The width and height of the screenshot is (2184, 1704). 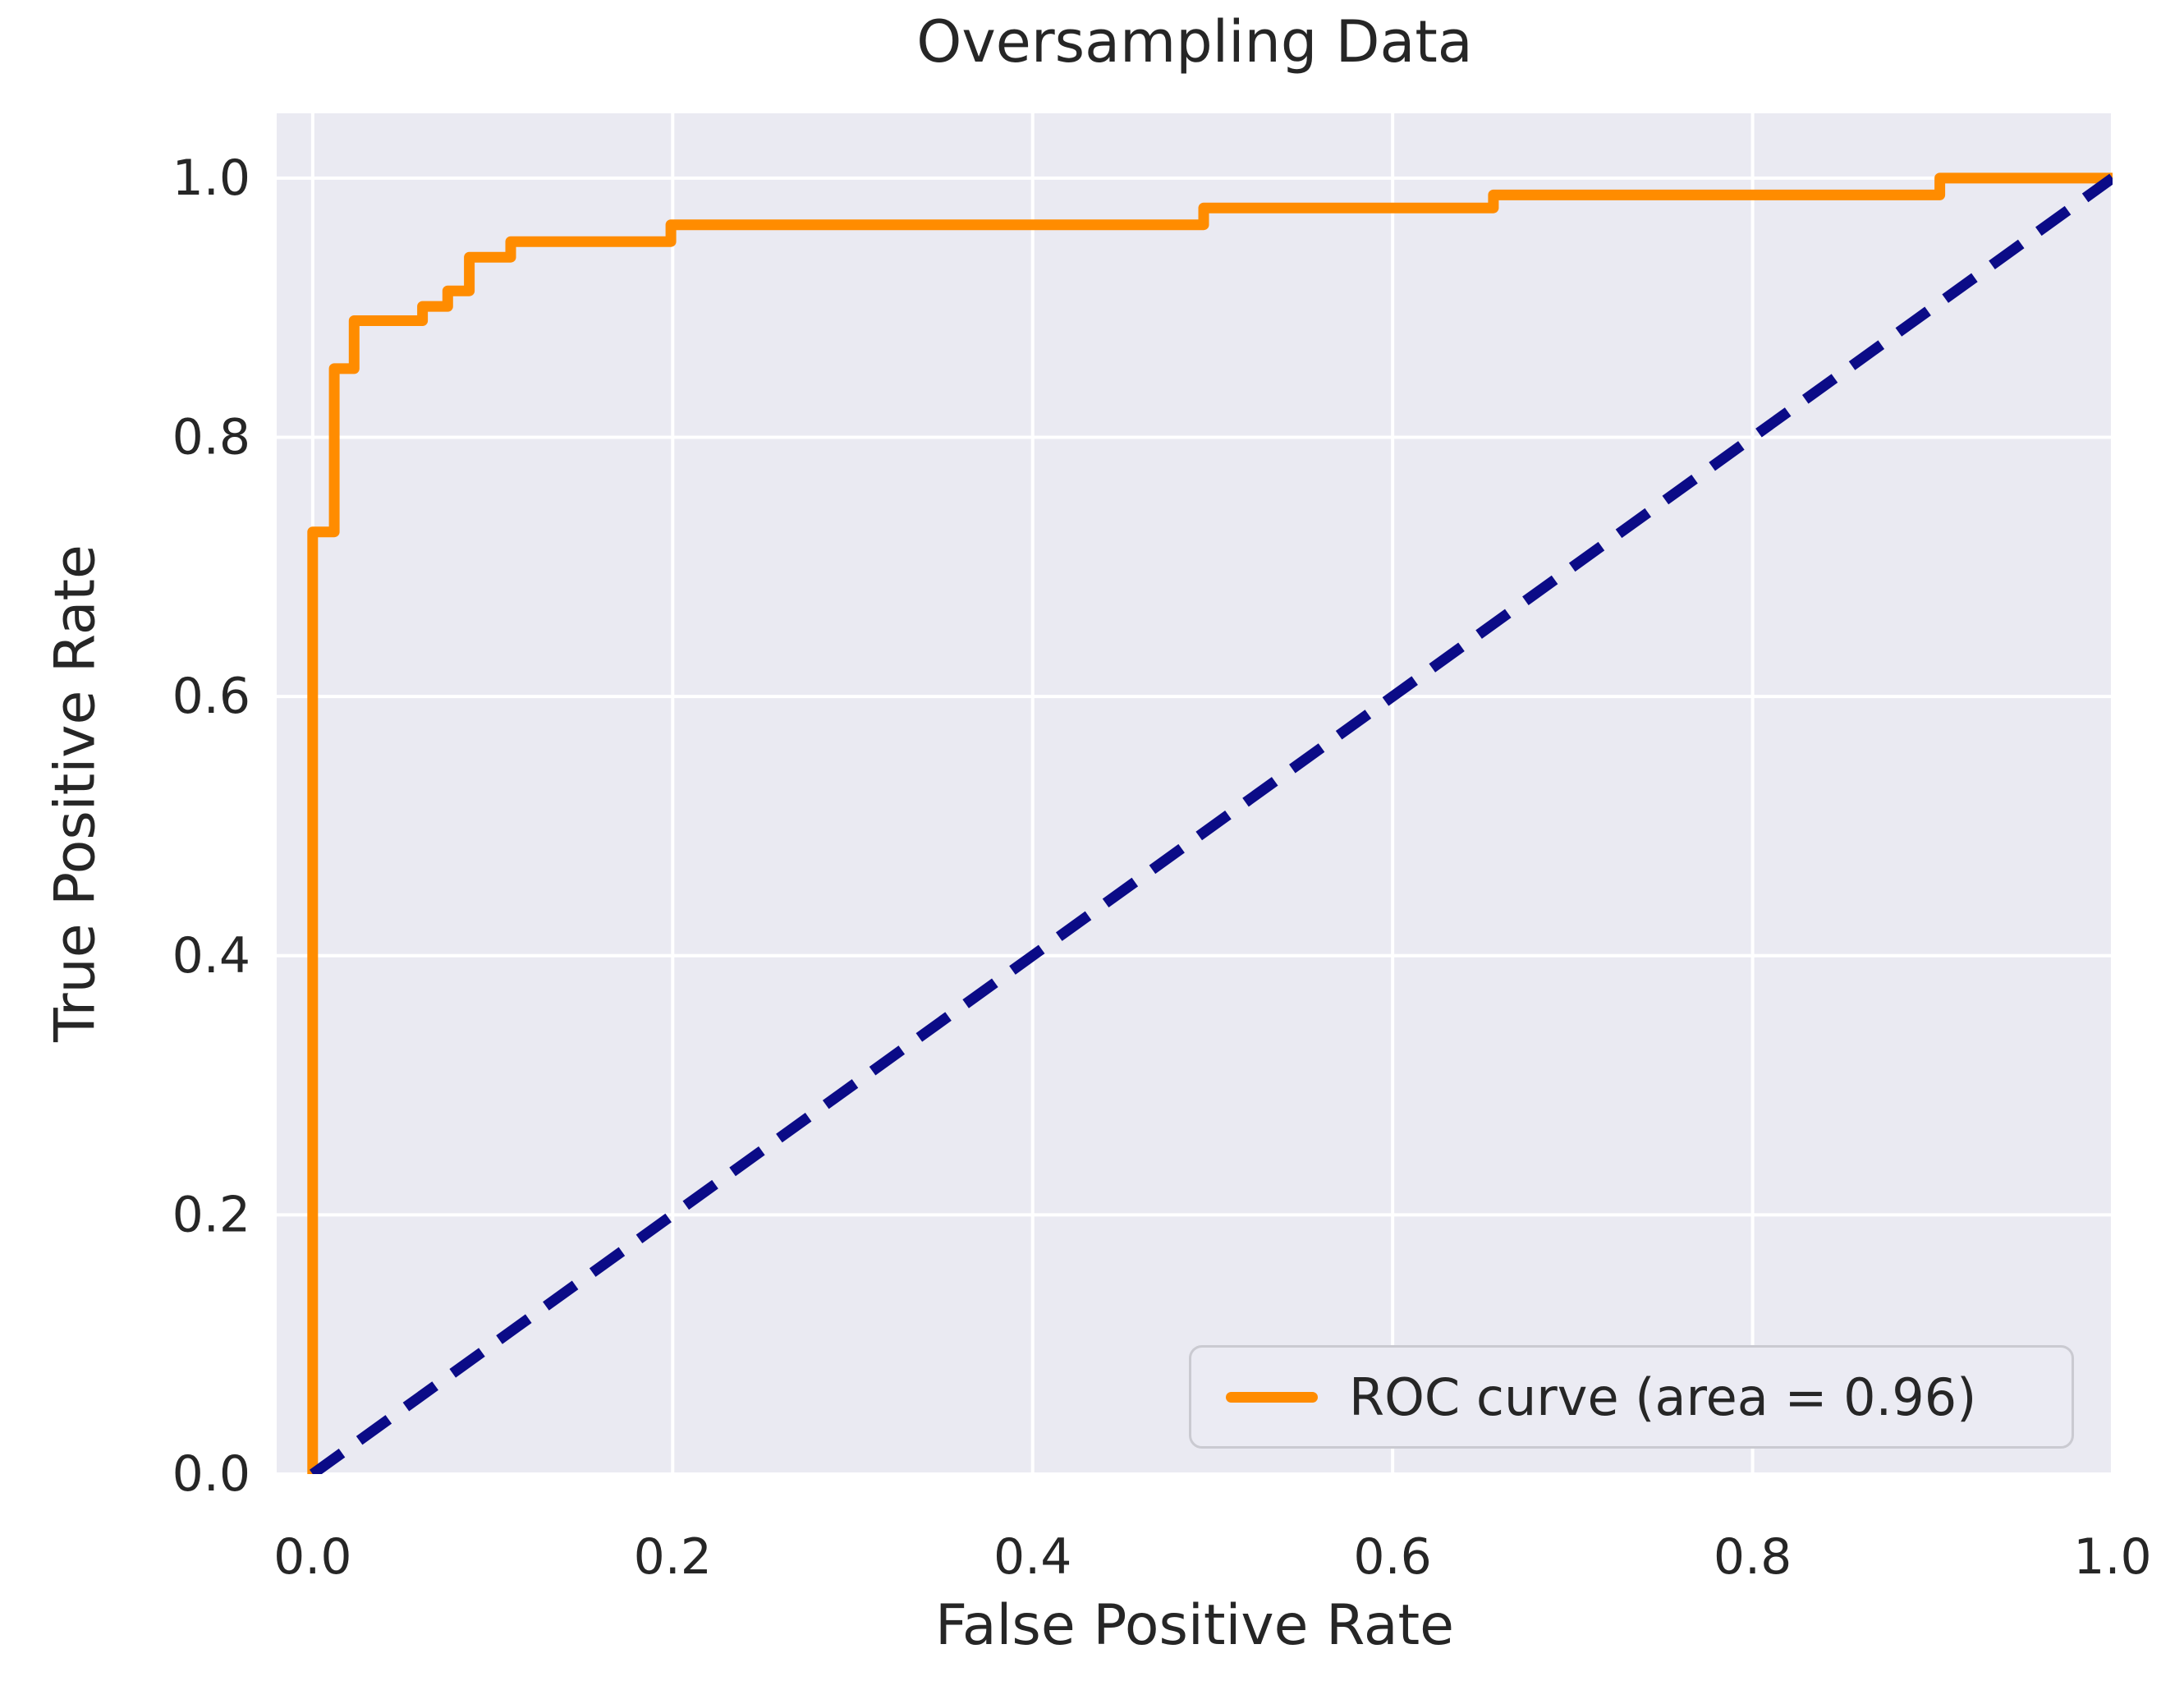 What do you see at coordinates (211, 437) in the screenshot?
I see `y-tick-label: 0.8` at bounding box center [211, 437].